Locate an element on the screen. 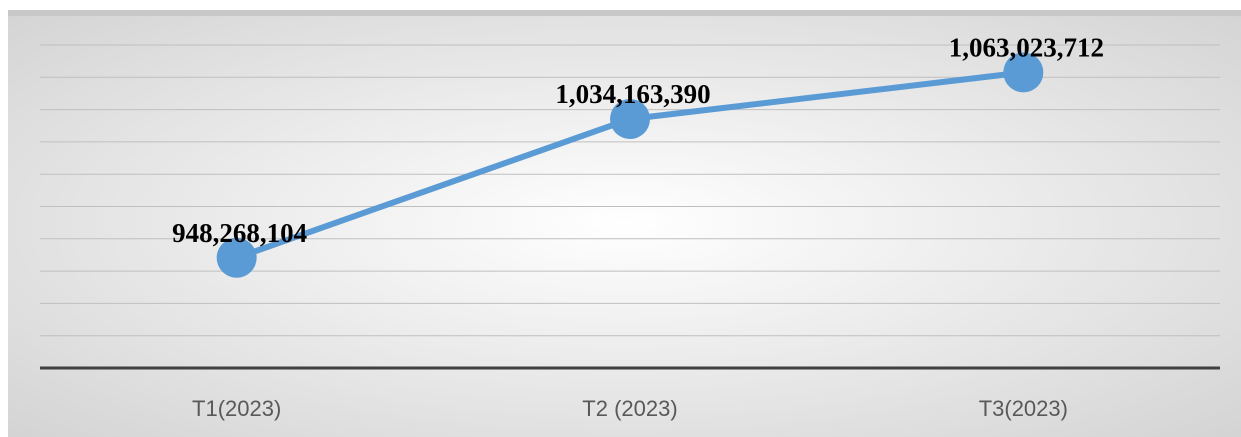 Image resolution: width=1241 pixels, height=437 pixels. top-border is located at coordinates (624, 13).